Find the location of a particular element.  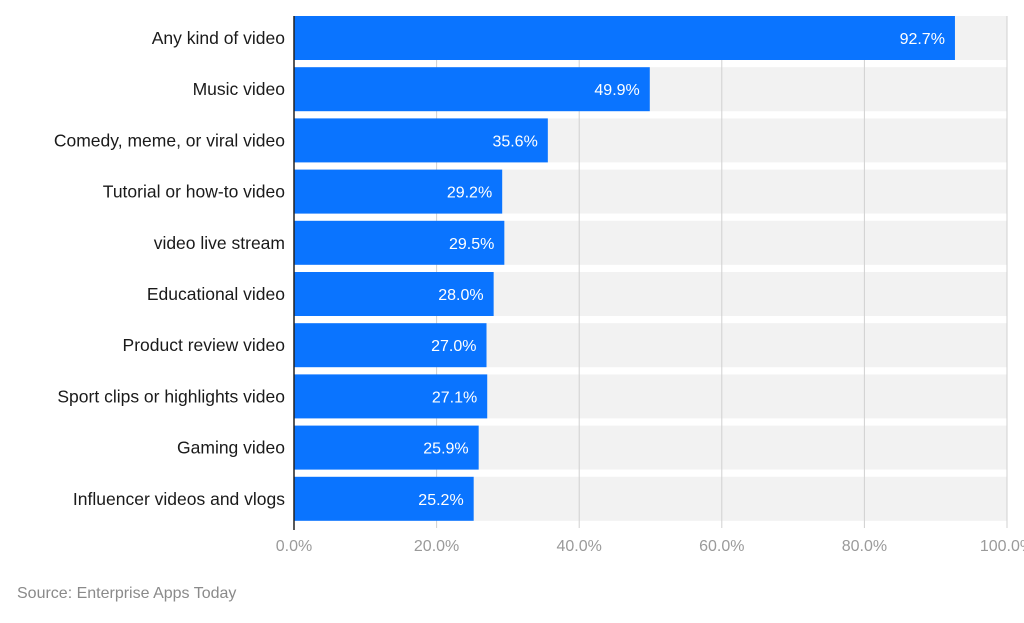

x-tick-label: 80.0% is located at coordinates (864, 546).